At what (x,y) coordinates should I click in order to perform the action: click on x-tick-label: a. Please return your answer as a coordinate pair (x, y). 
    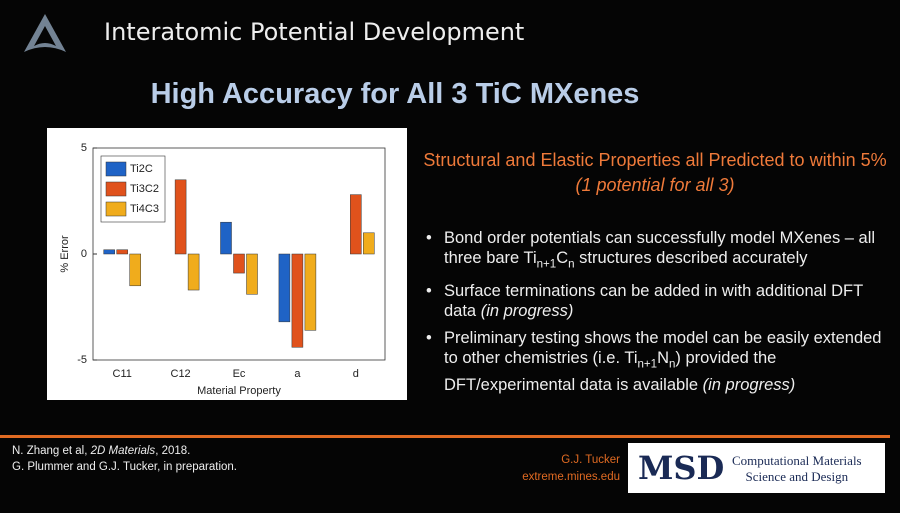
    Looking at the image, I should click on (297, 374).